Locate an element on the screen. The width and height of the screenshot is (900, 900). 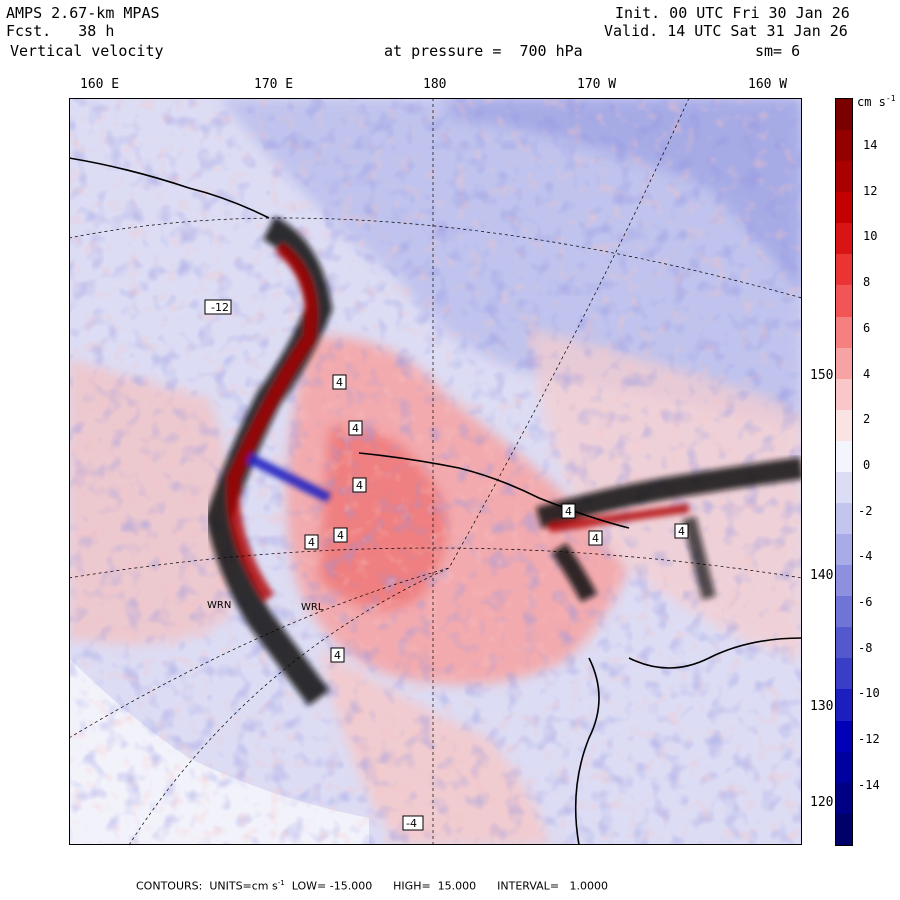
map-label-box: -12 is located at coordinates (218, 307).